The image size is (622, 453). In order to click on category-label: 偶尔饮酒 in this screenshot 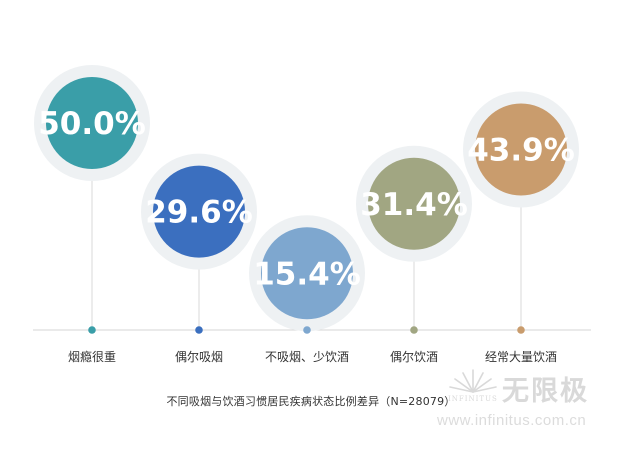, I will do `click(414, 356)`.